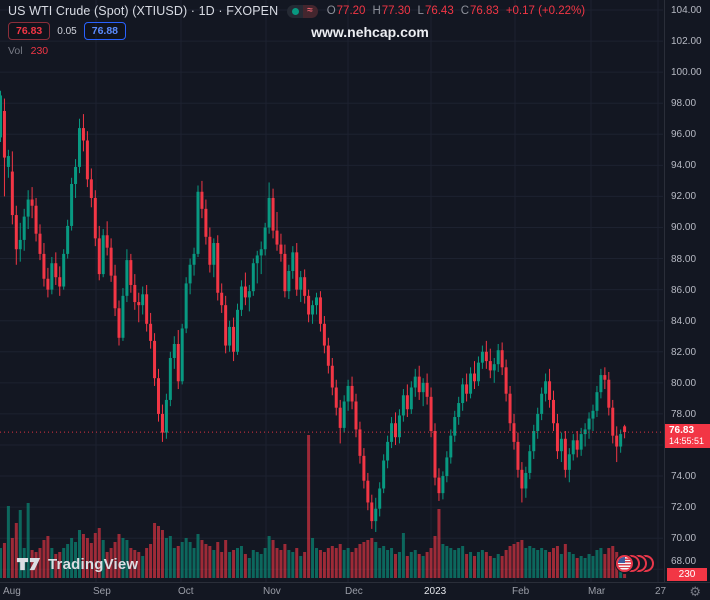  What do you see at coordinates (435, 591) in the screenshot?
I see `time-scale-label: 2023` at bounding box center [435, 591].